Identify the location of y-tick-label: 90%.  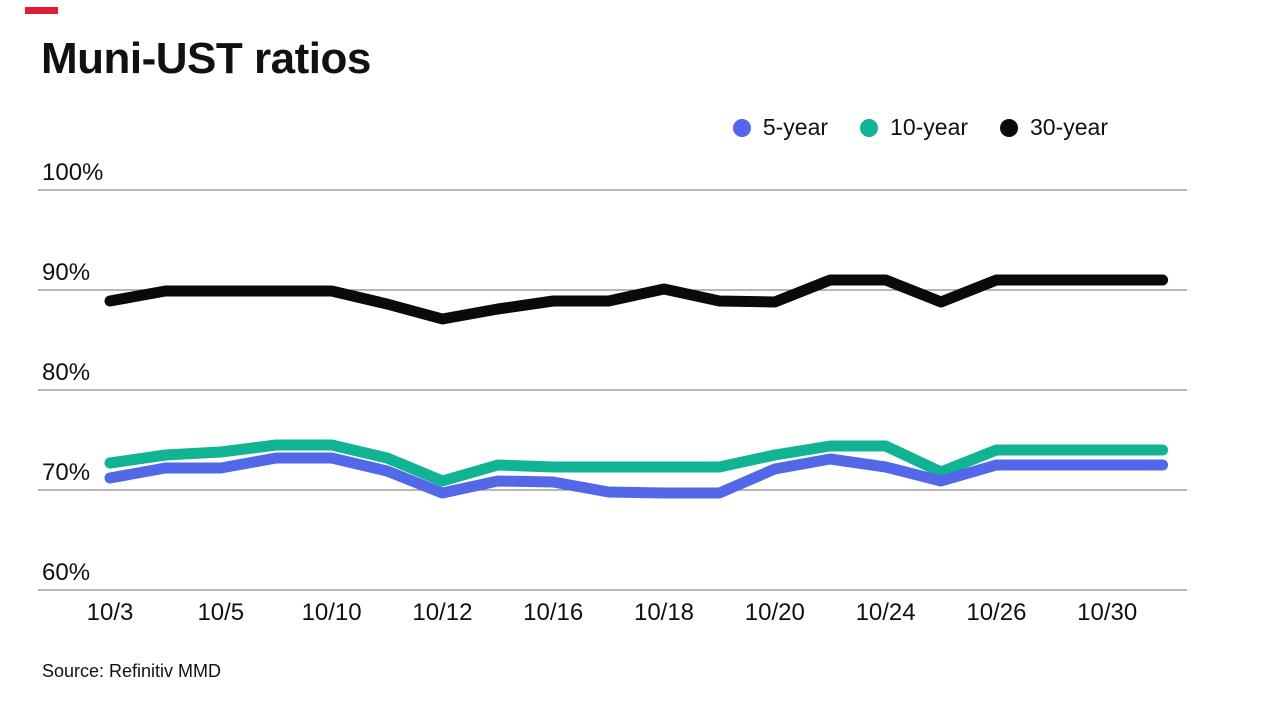
(66, 272).